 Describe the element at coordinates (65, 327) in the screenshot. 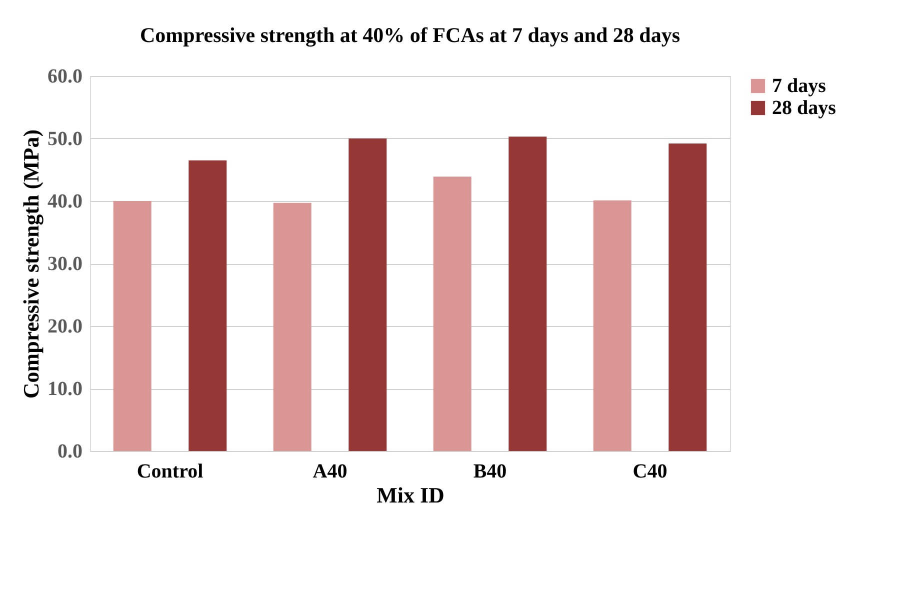

I see `y-tick-label: 20.0` at that location.